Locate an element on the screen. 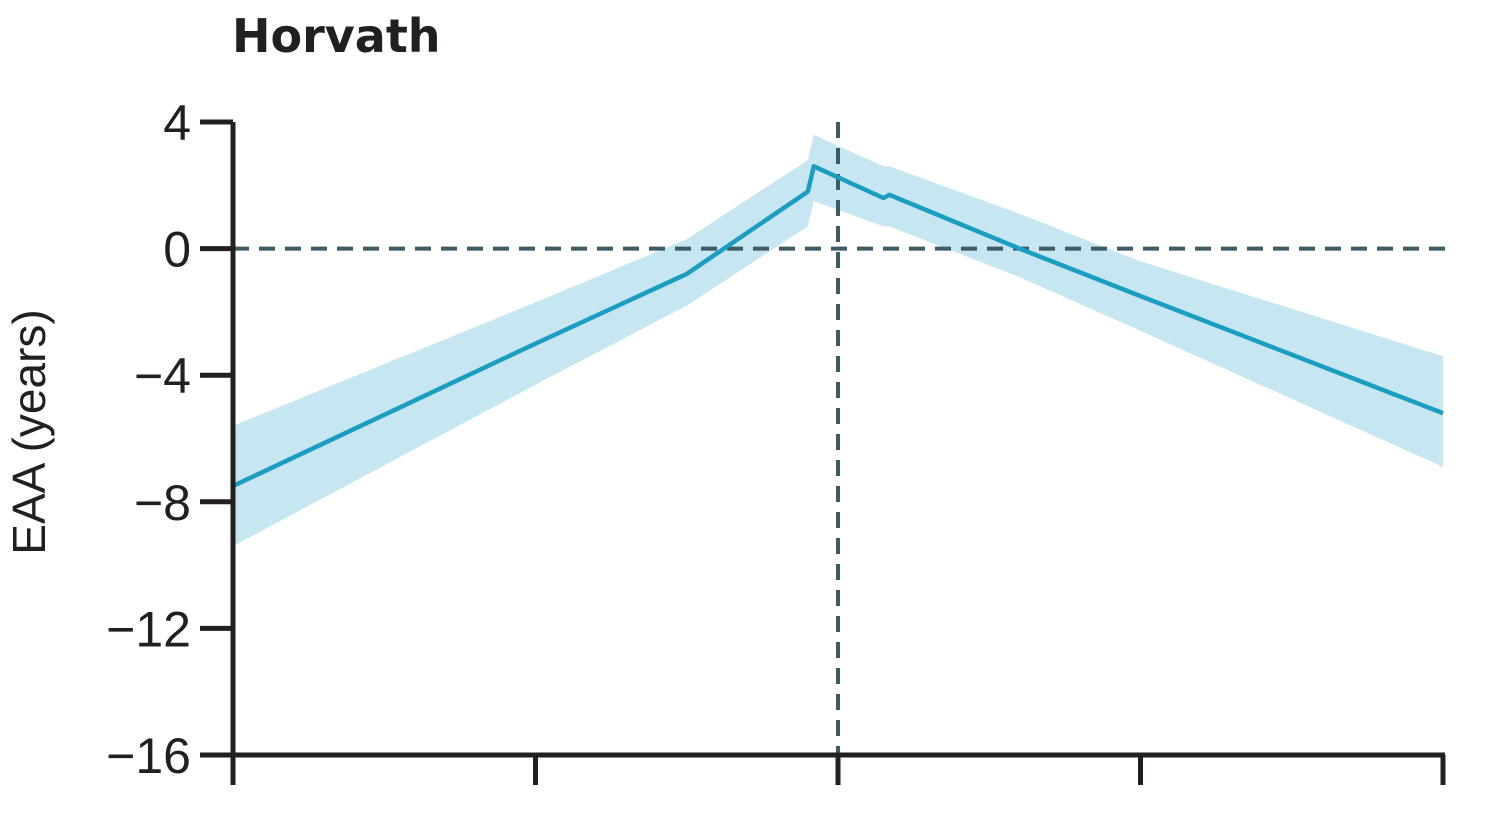 Image resolution: width=1495 pixels, height=832 pixels. y-tick-label: −4 is located at coordinates (162, 376).